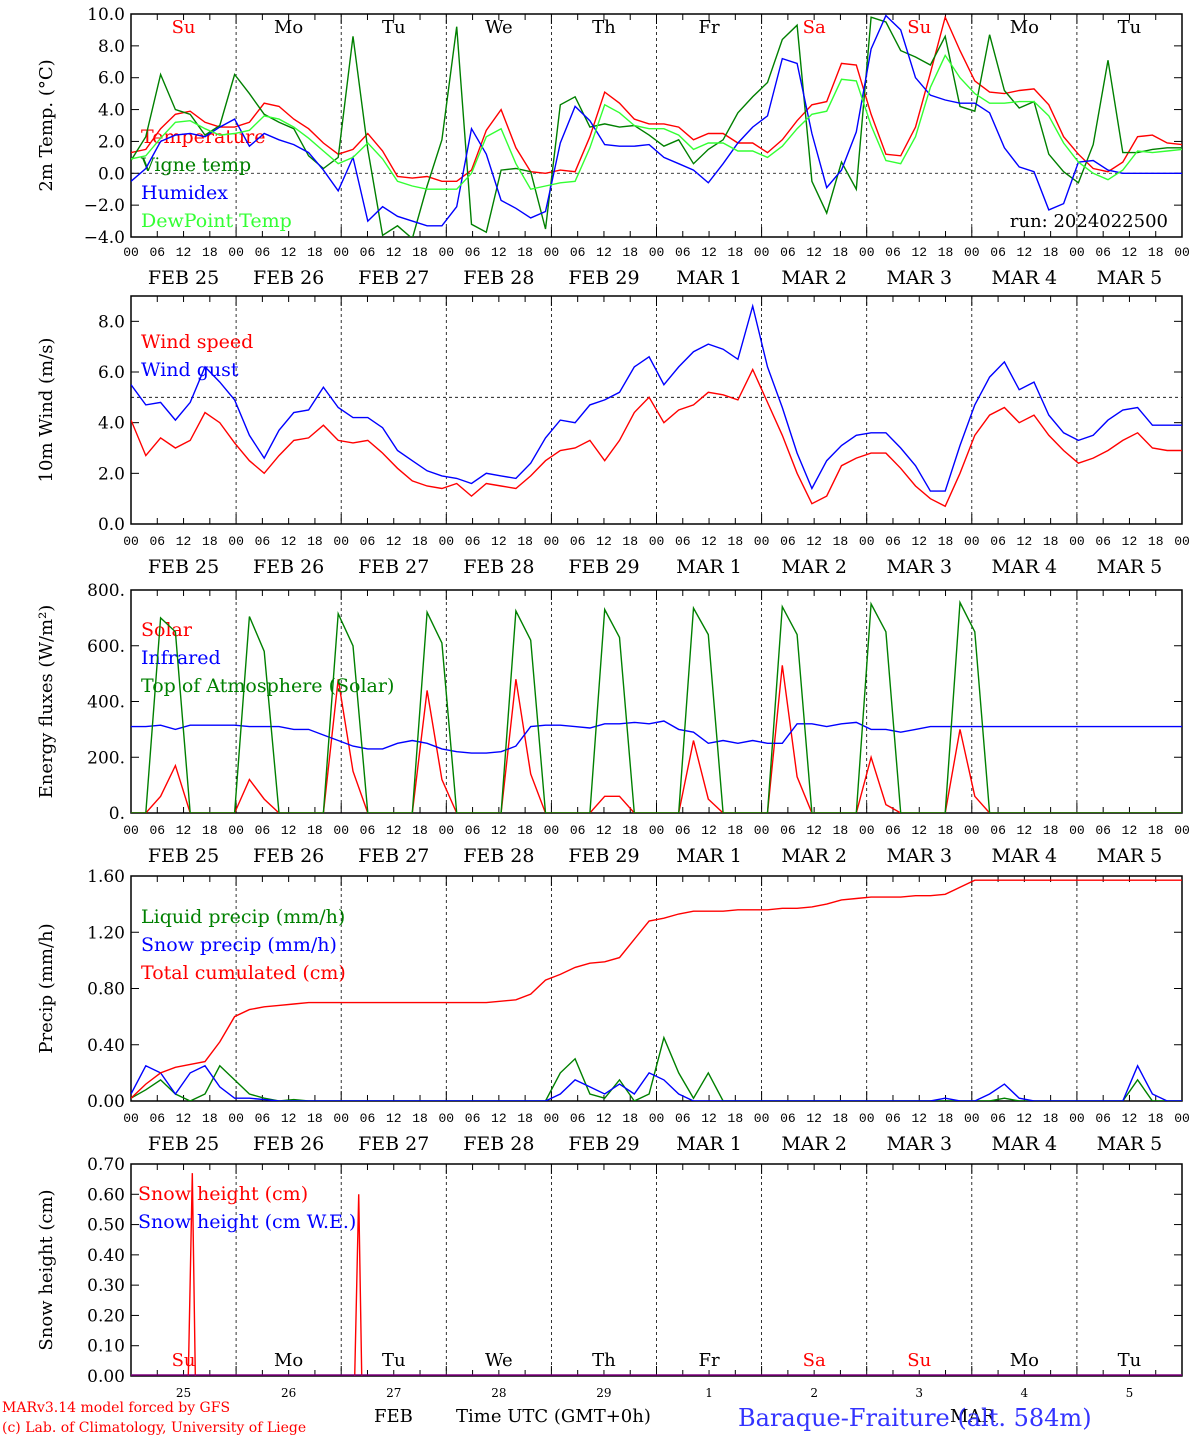 This screenshot has height=1440, width=1194. What do you see at coordinates (111, 174) in the screenshot?
I see `y-tick-label: 0.0` at bounding box center [111, 174].